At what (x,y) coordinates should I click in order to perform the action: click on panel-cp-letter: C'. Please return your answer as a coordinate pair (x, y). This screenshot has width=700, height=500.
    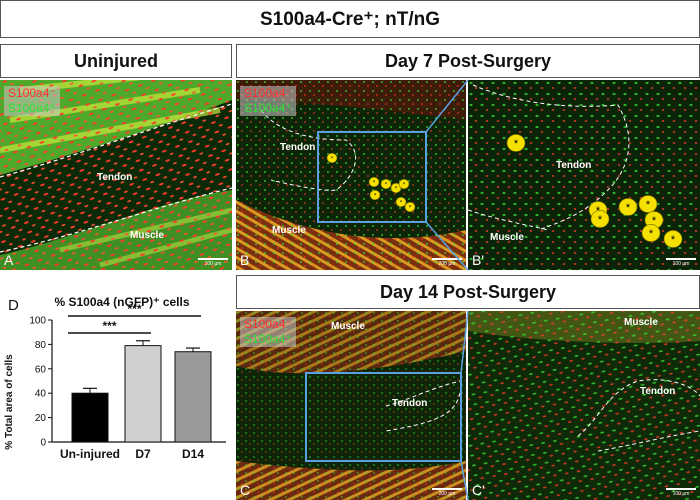
    Looking at the image, I should click on (478, 490).